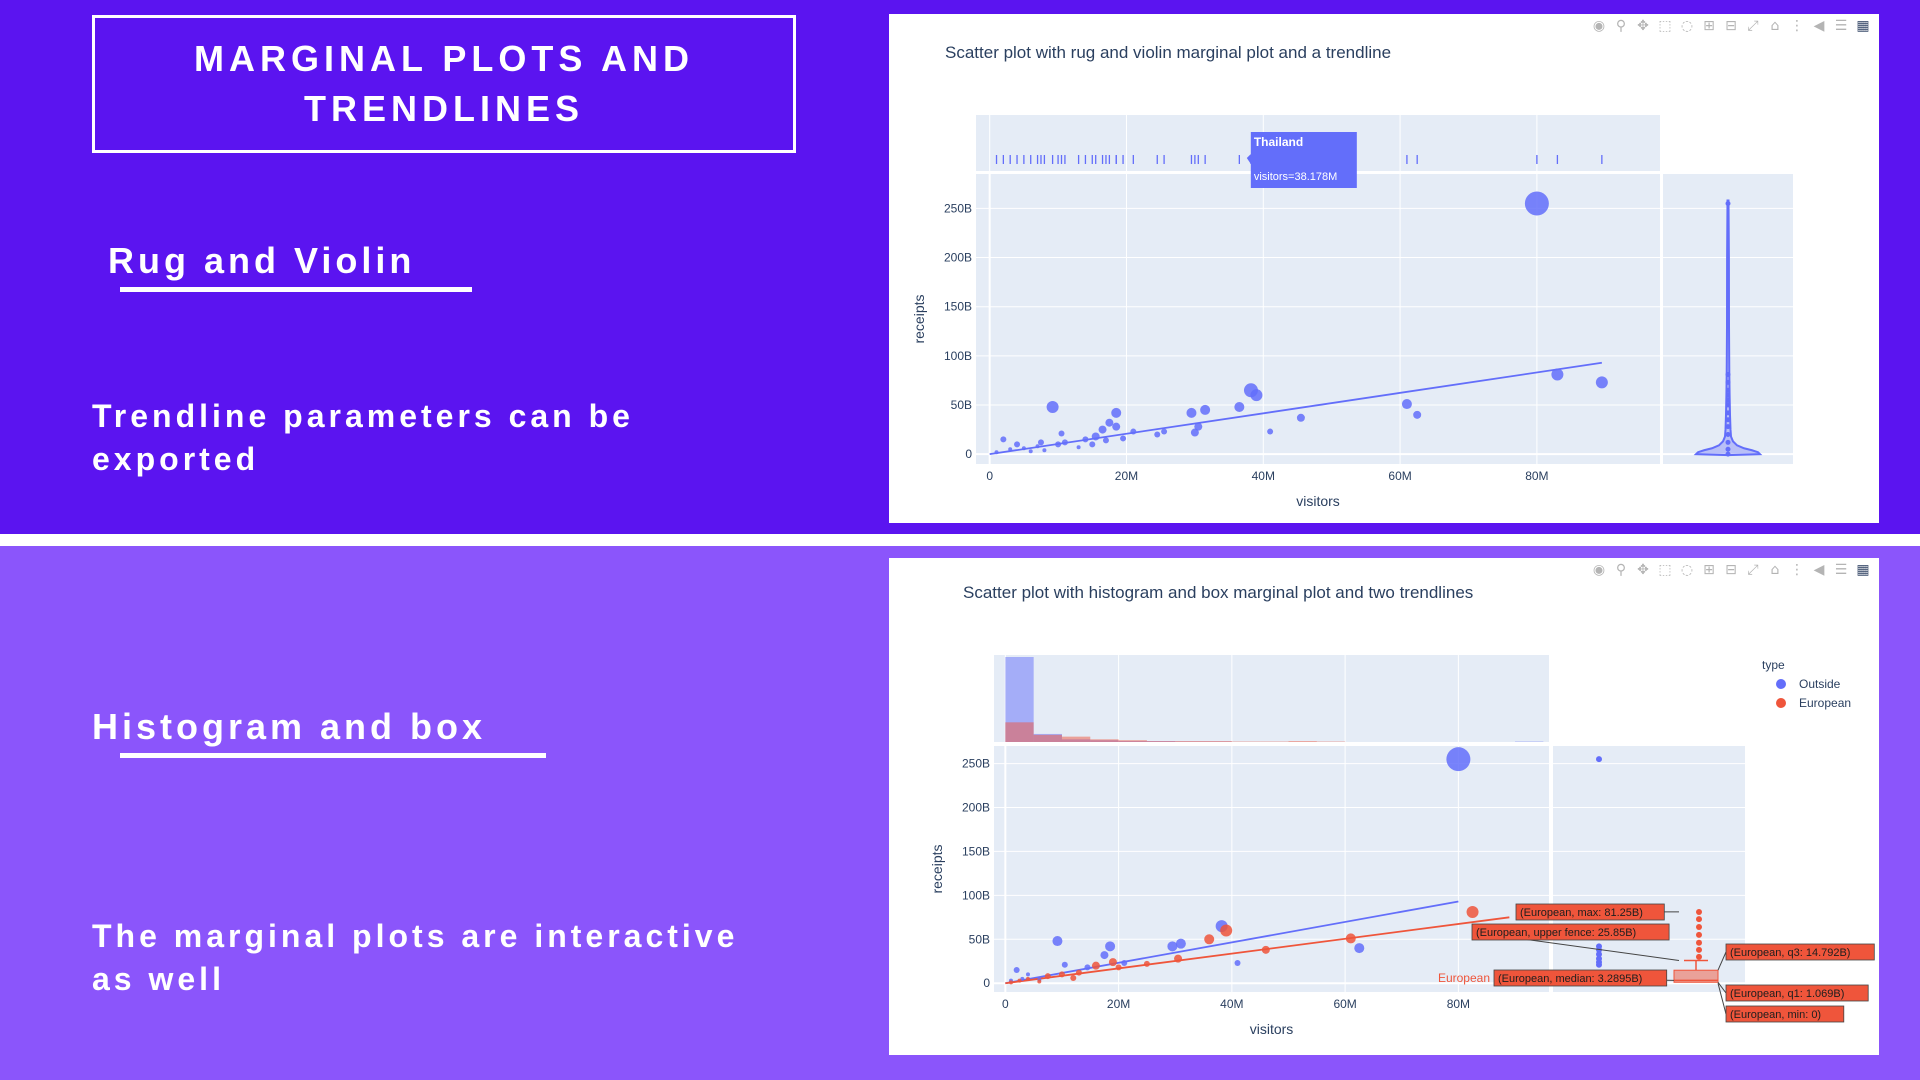 Image resolution: width=1920 pixels, height=1080 pixels. Describe the element at coordinates (976, 764) in the screenshot. I see `y-tick-label: 250B` at that location.